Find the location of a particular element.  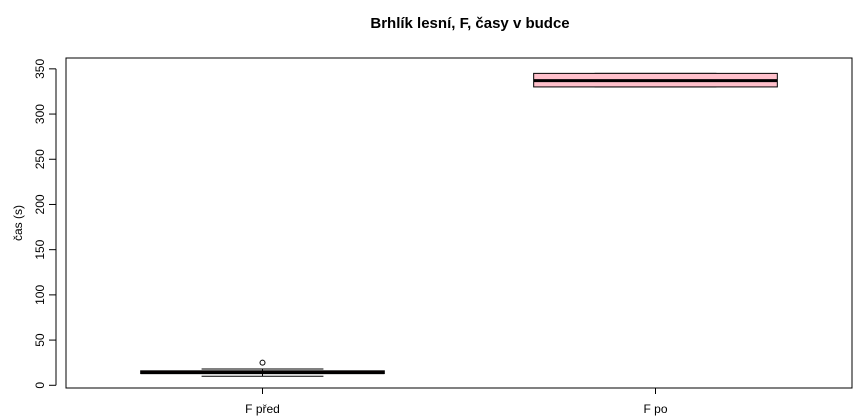

x-tick-label: F po is located at coordinates (655, 409).